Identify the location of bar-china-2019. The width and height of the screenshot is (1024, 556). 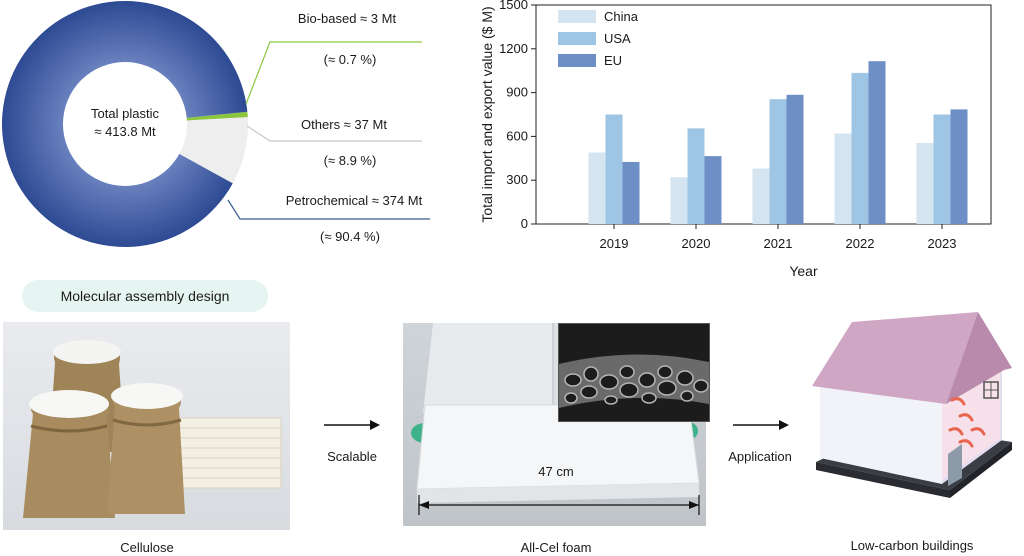
(597, 188).